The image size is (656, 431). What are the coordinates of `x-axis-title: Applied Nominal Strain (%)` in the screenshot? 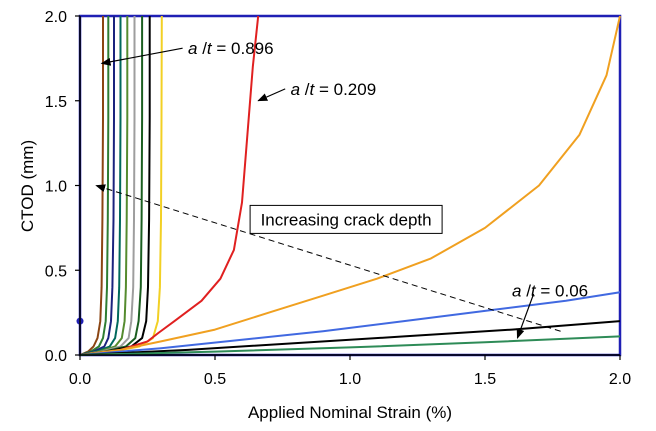 It's located at (350, 412).